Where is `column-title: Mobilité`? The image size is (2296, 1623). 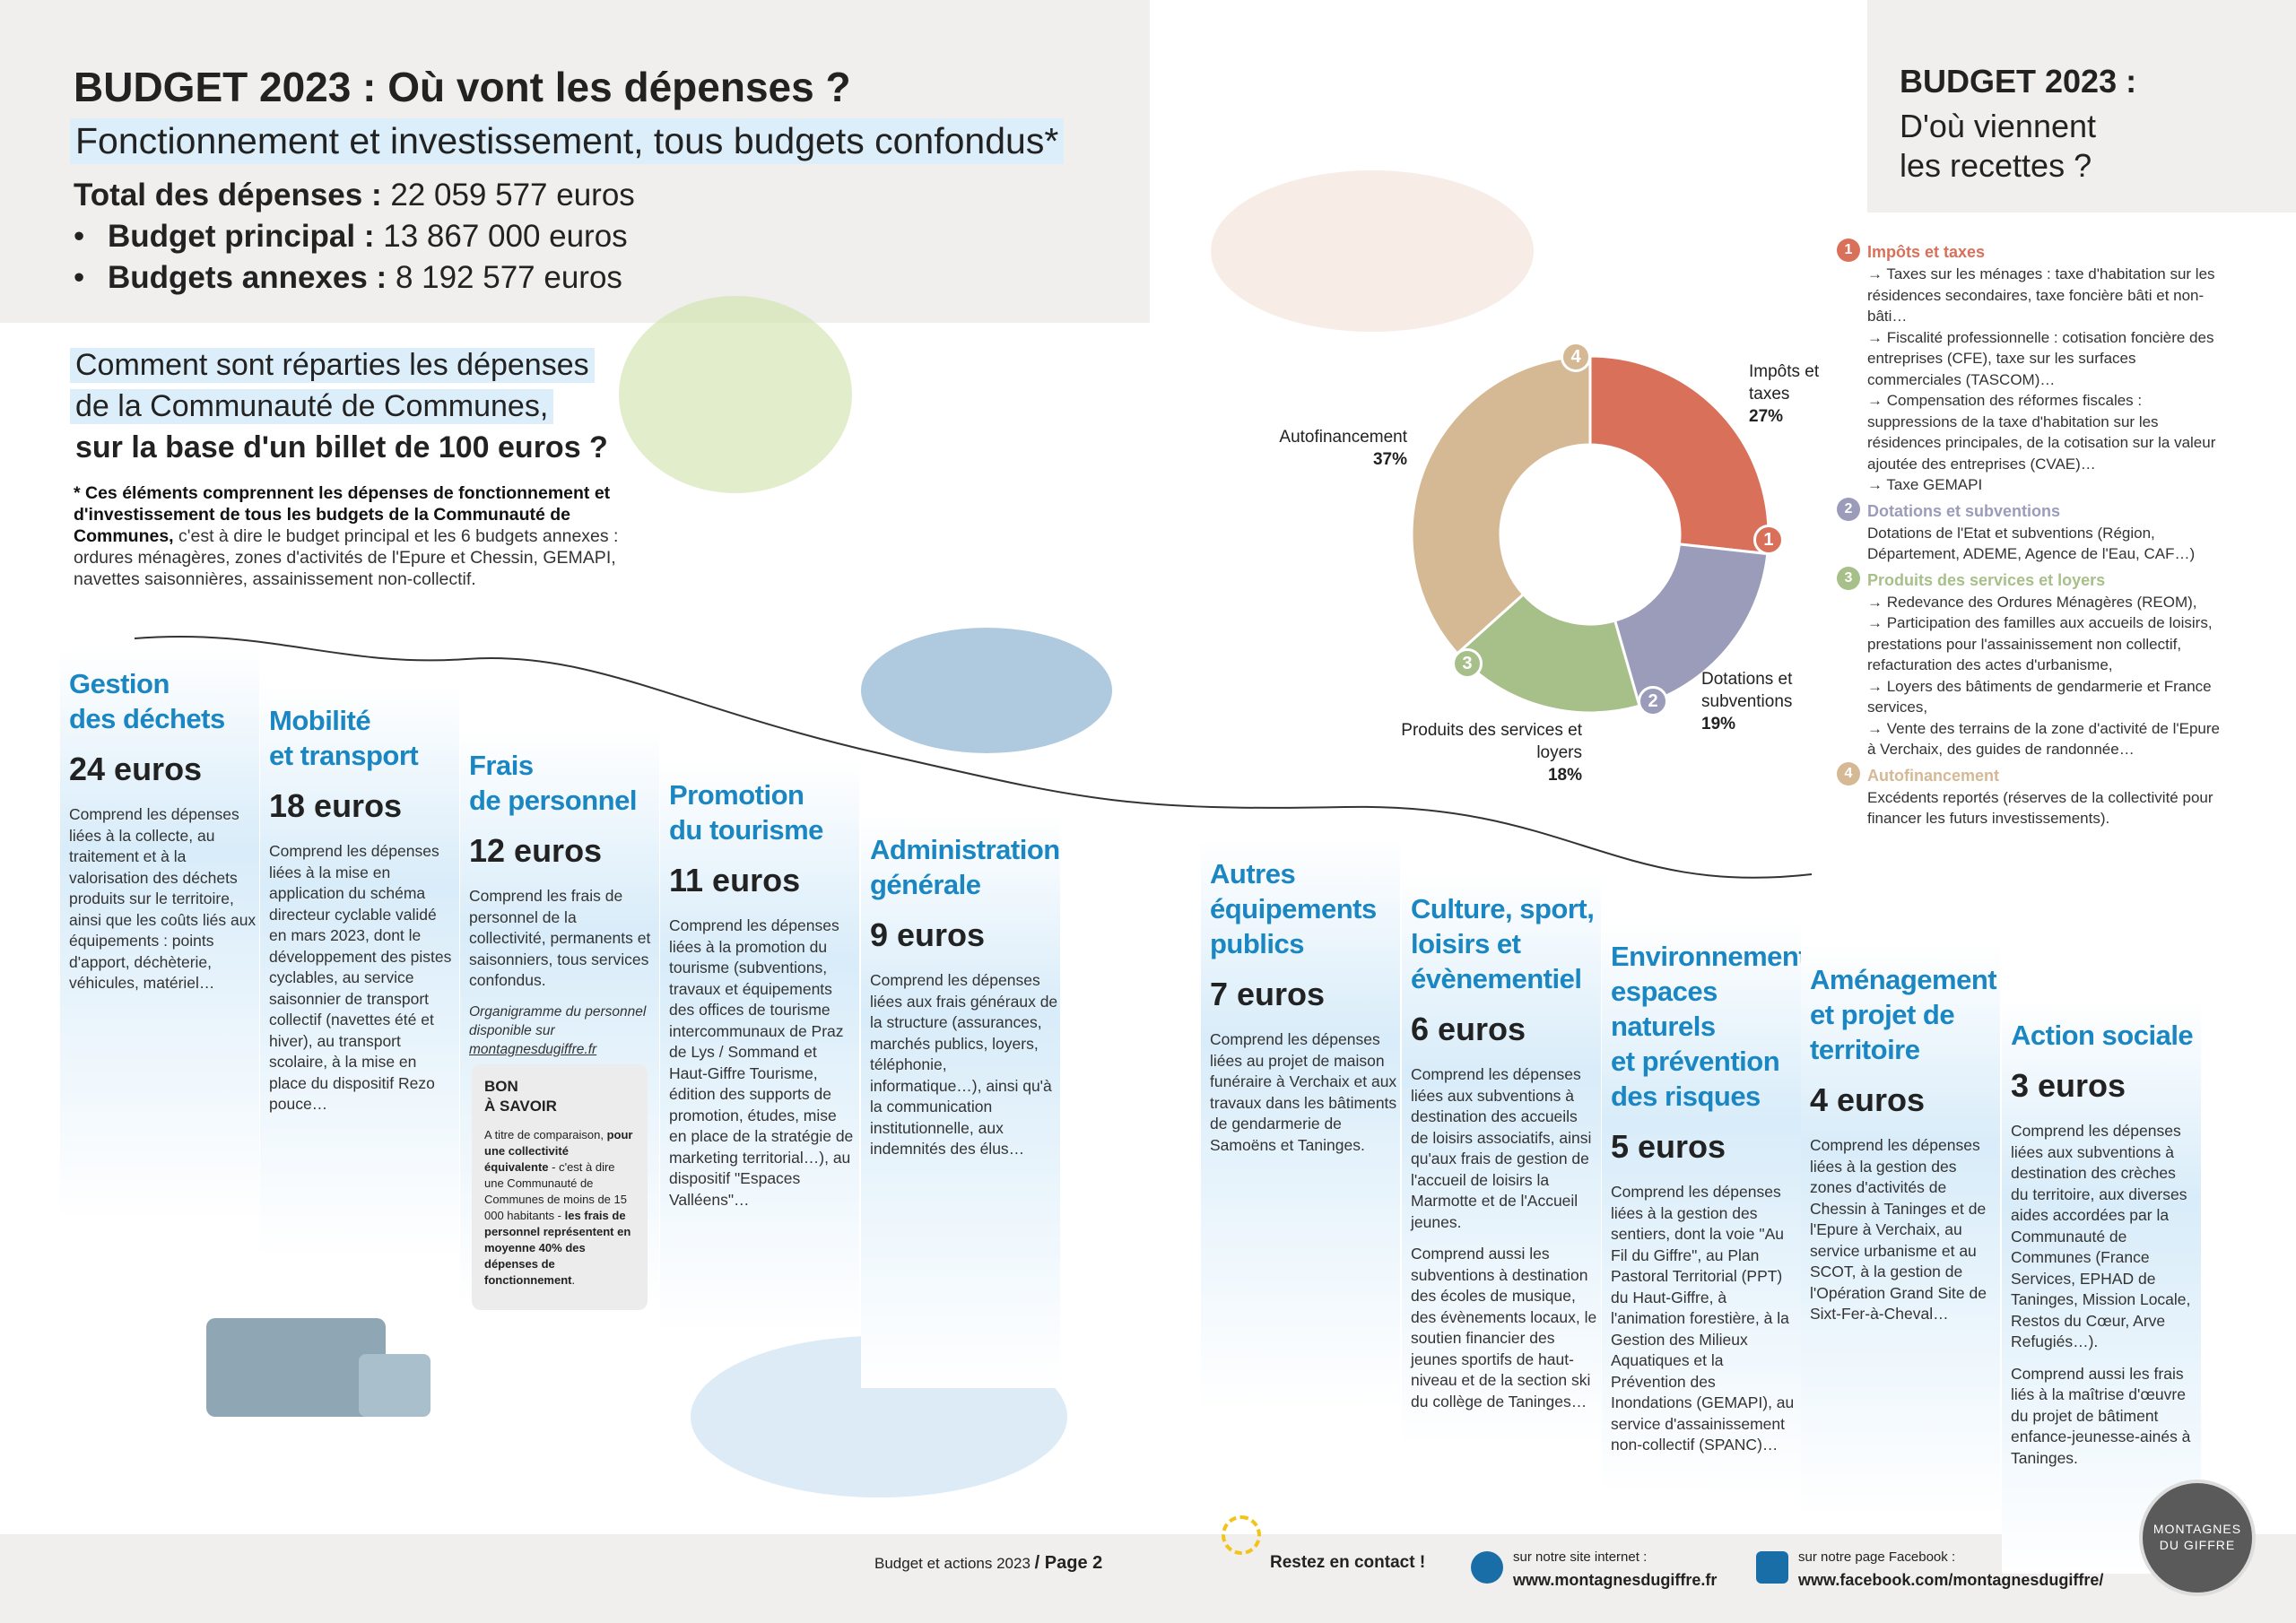 column-title: Mobilité is located at coordinates (320, 720).